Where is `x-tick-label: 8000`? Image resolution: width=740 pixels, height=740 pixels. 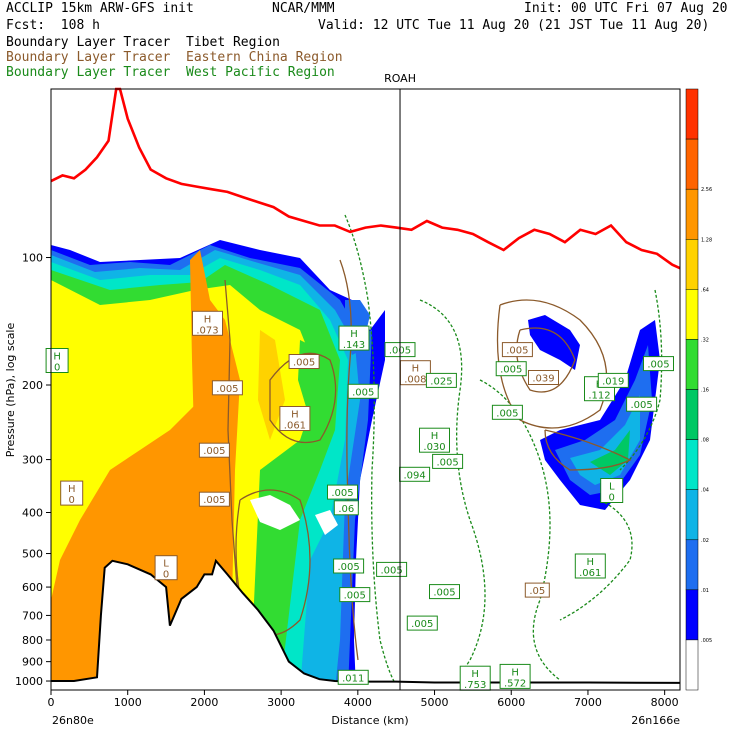
x-tick-label: 8000 is located at coordinates (665, 702).